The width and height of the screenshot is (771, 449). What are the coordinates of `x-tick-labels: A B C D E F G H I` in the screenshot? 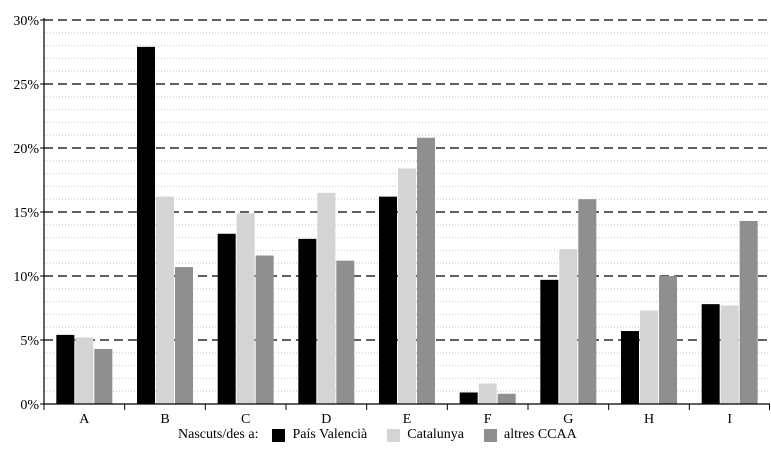 It's located at (405, 419).